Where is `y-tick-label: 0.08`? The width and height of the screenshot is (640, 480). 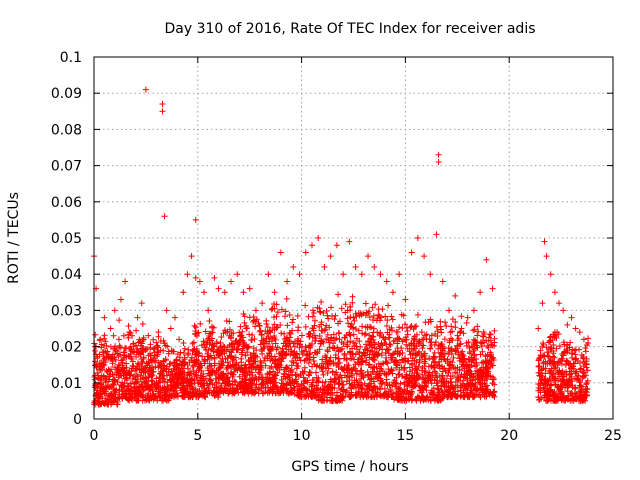 y-tick-label: 0.08 is located at coordinates (66, 130).